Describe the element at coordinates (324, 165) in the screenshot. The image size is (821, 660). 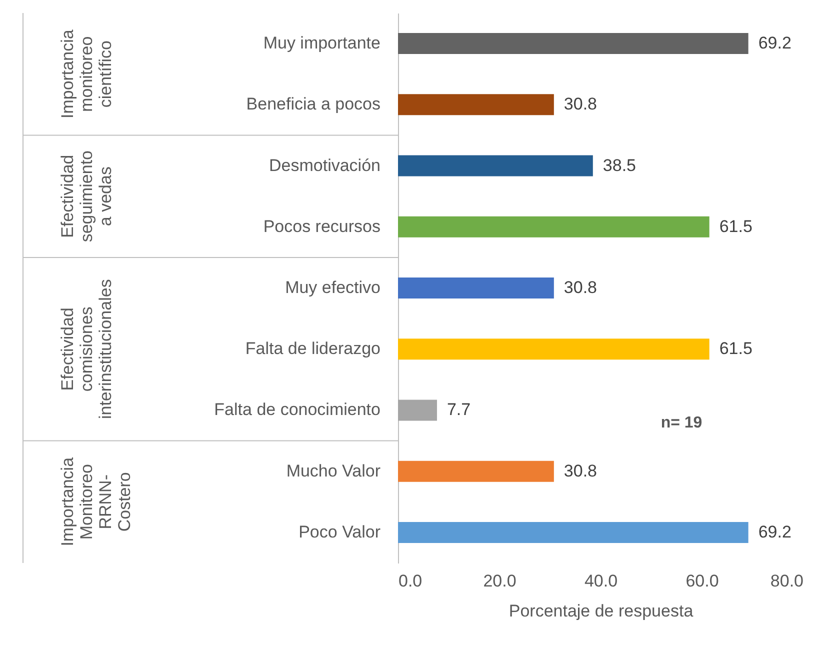
I see `y-tick-label: Desmotivación` at that location.